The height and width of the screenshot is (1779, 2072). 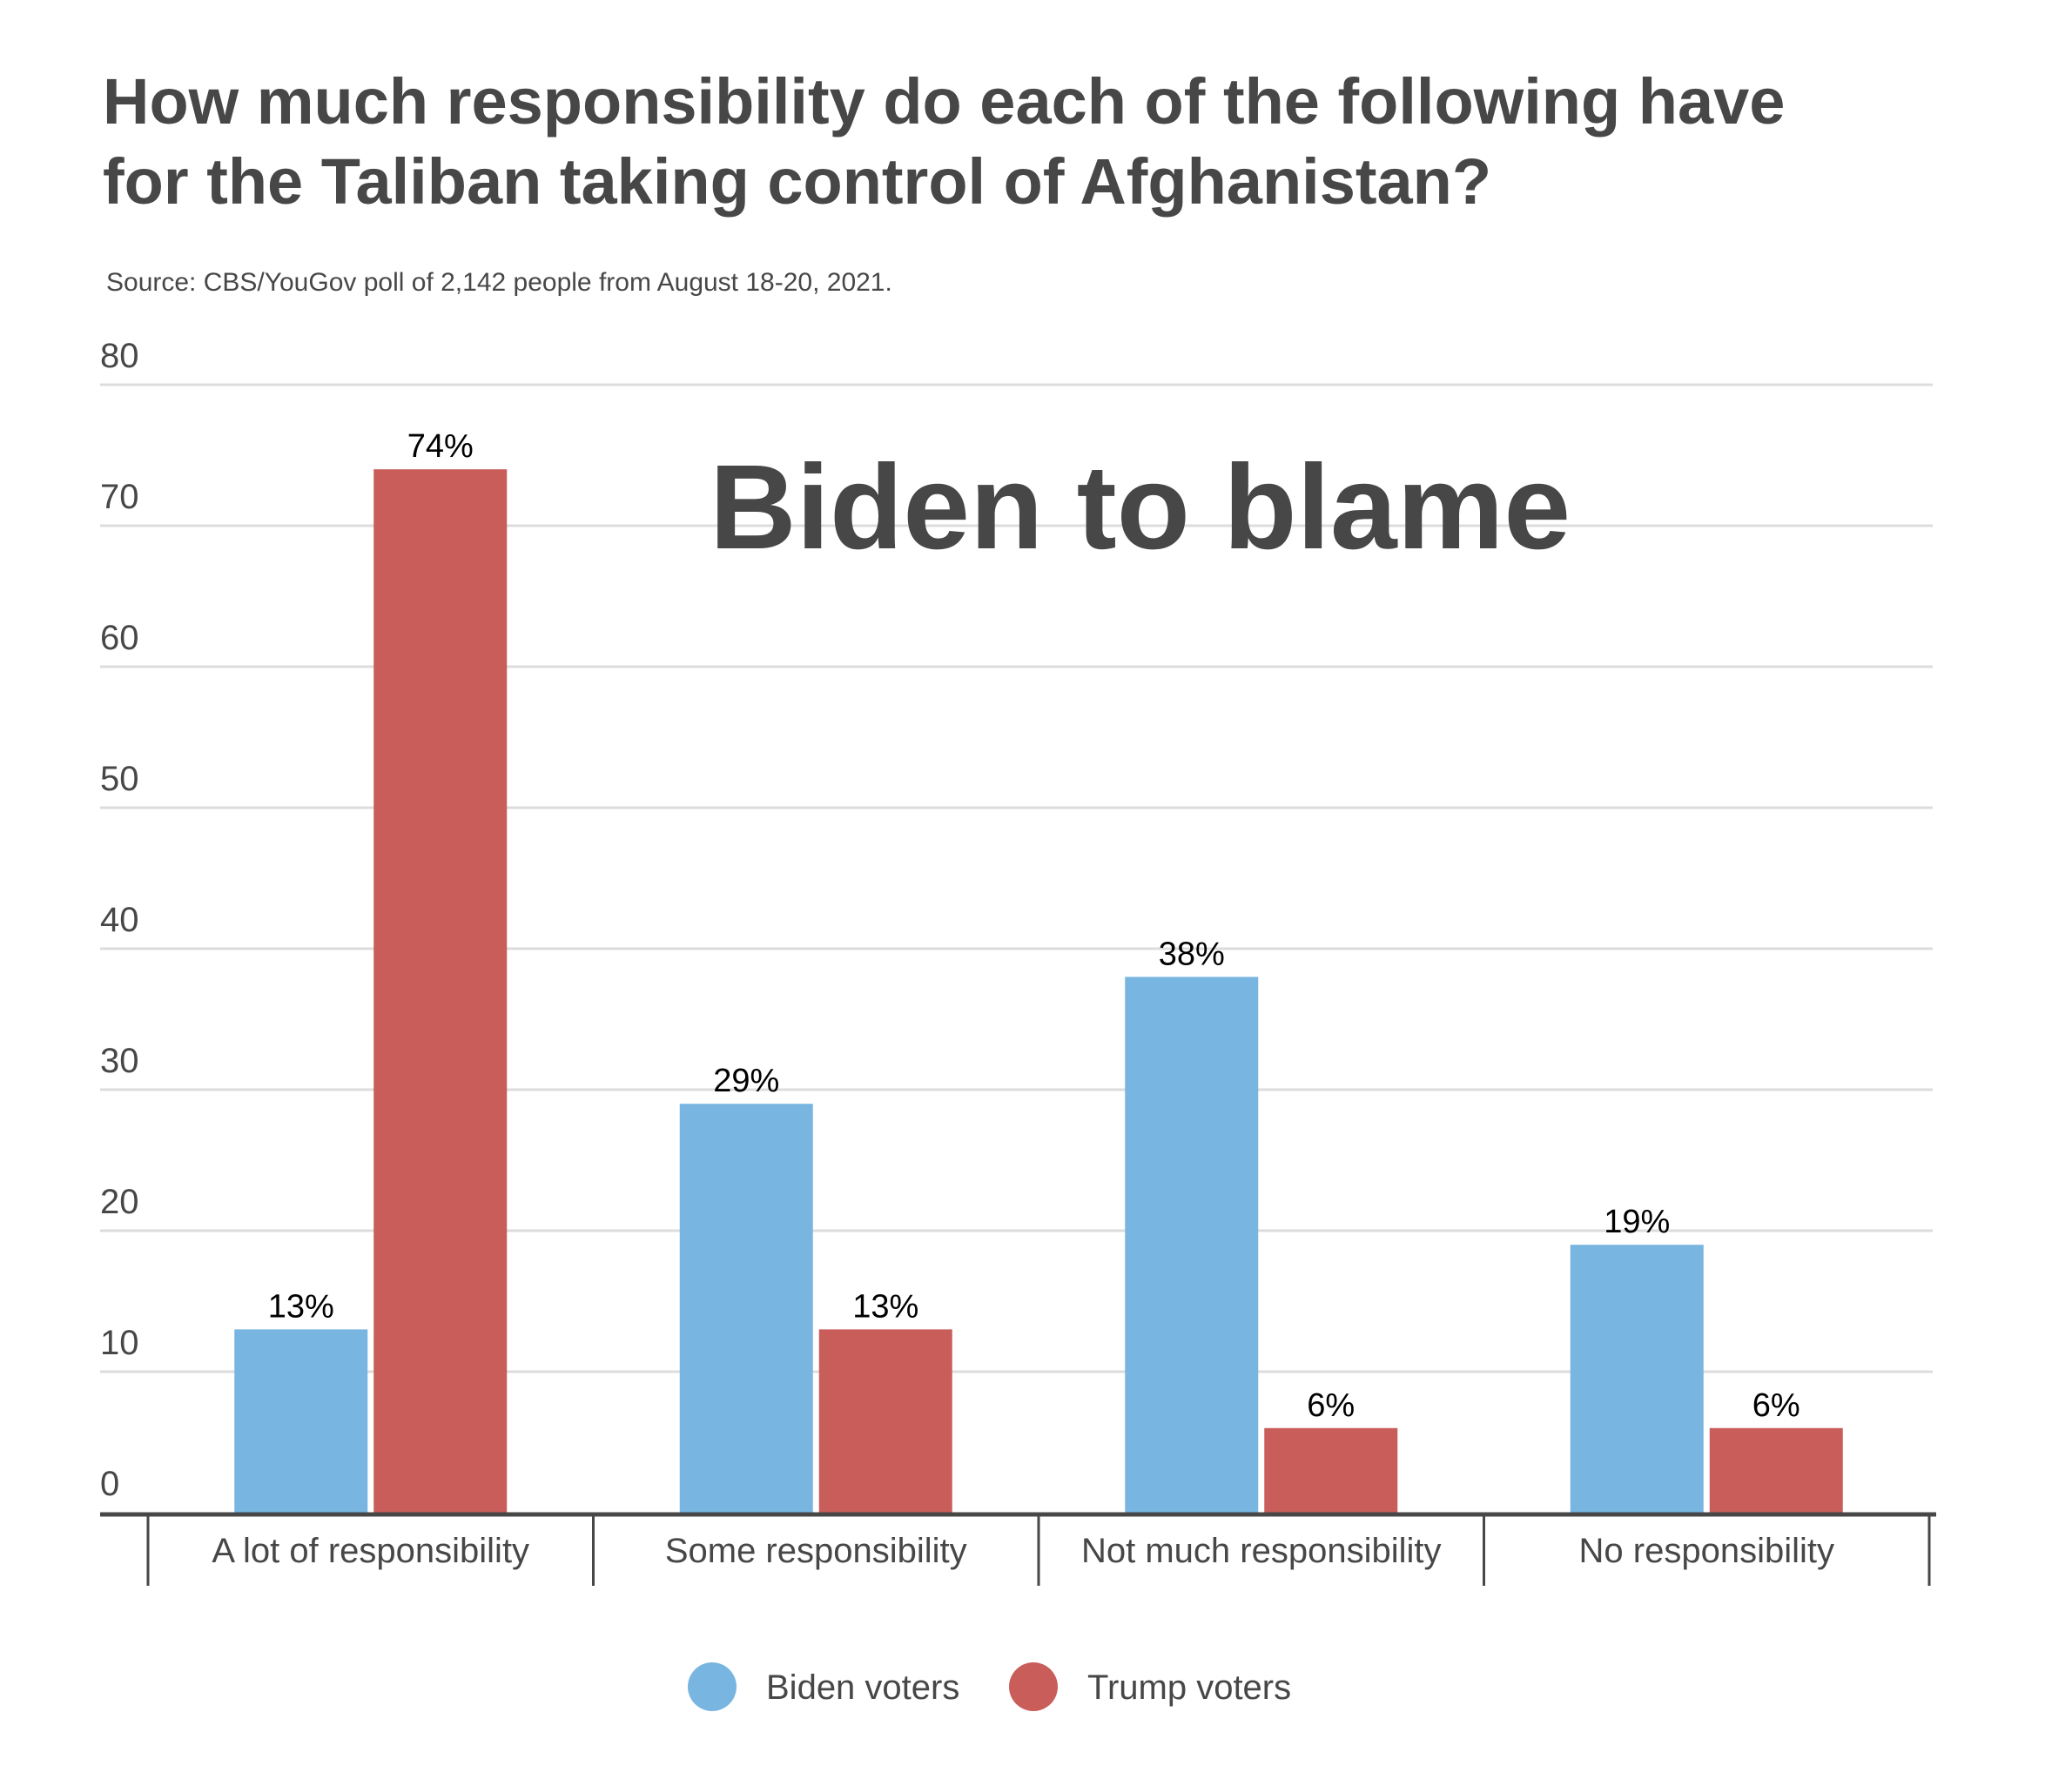 I want to click on y-axis-tick-labels: 0 10 20 30 40 50 60 70 80, so click(x=119, y=920).